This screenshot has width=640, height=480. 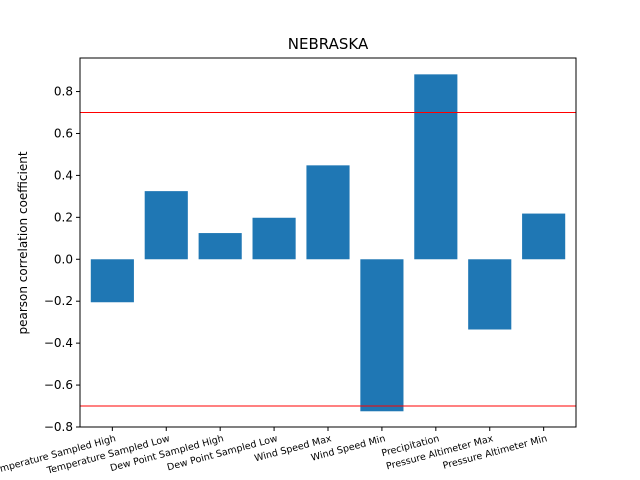 I want to click on y-tick-label: −0.8, so click(x=58, y=427).